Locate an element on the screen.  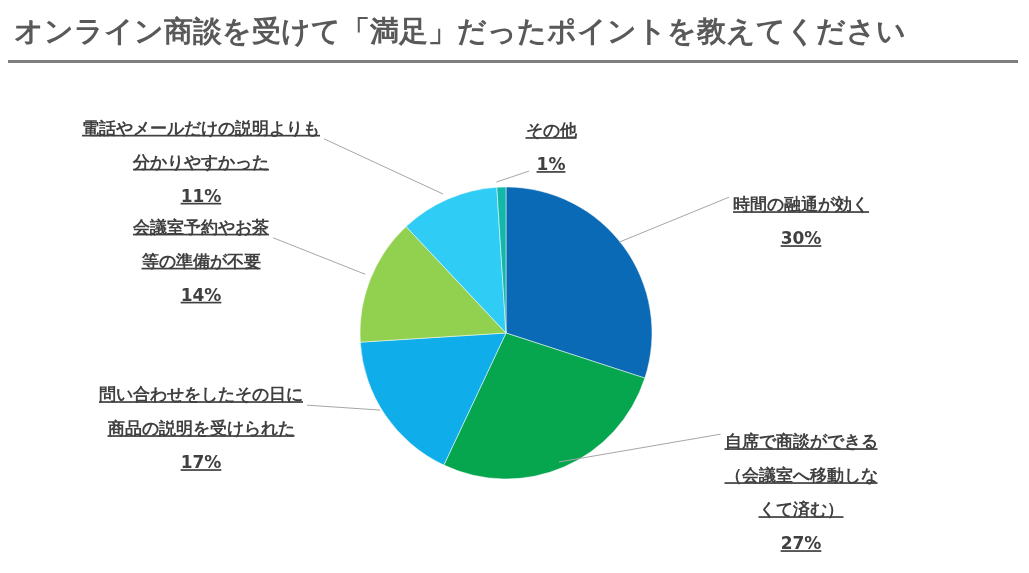
slice-label: 電話やメールだけの説明よりも分かりやすかった is located at coordinates (201, 144).